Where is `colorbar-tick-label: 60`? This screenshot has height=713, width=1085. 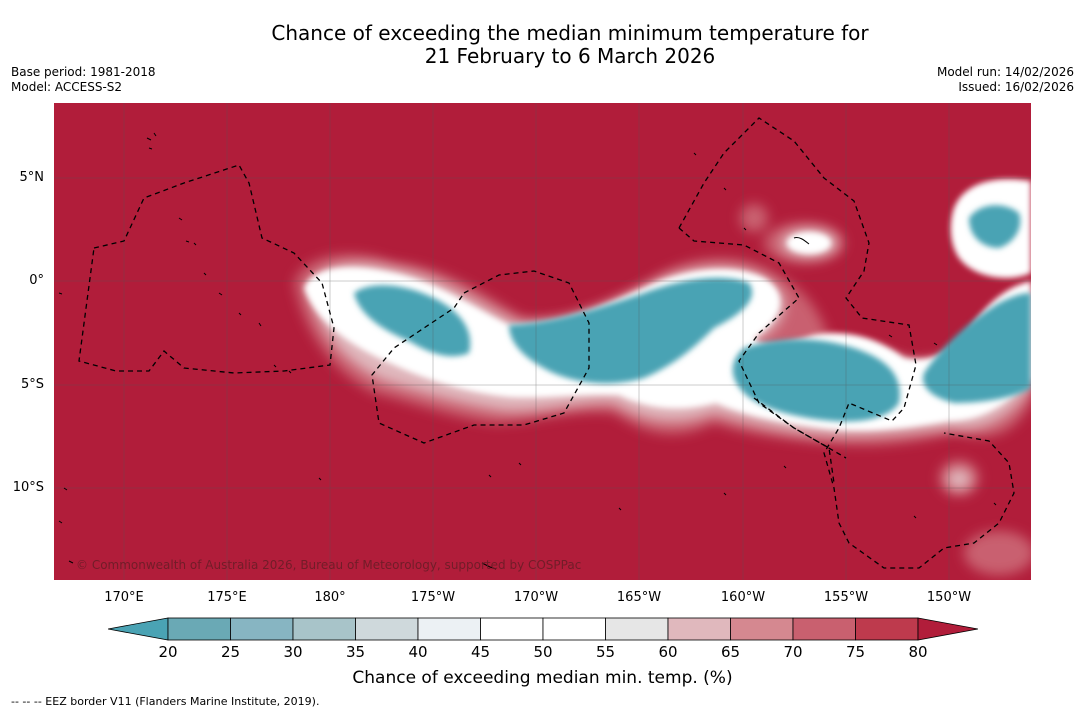
colorbar-tick-label: 60 is located at coordinates (668, 652).